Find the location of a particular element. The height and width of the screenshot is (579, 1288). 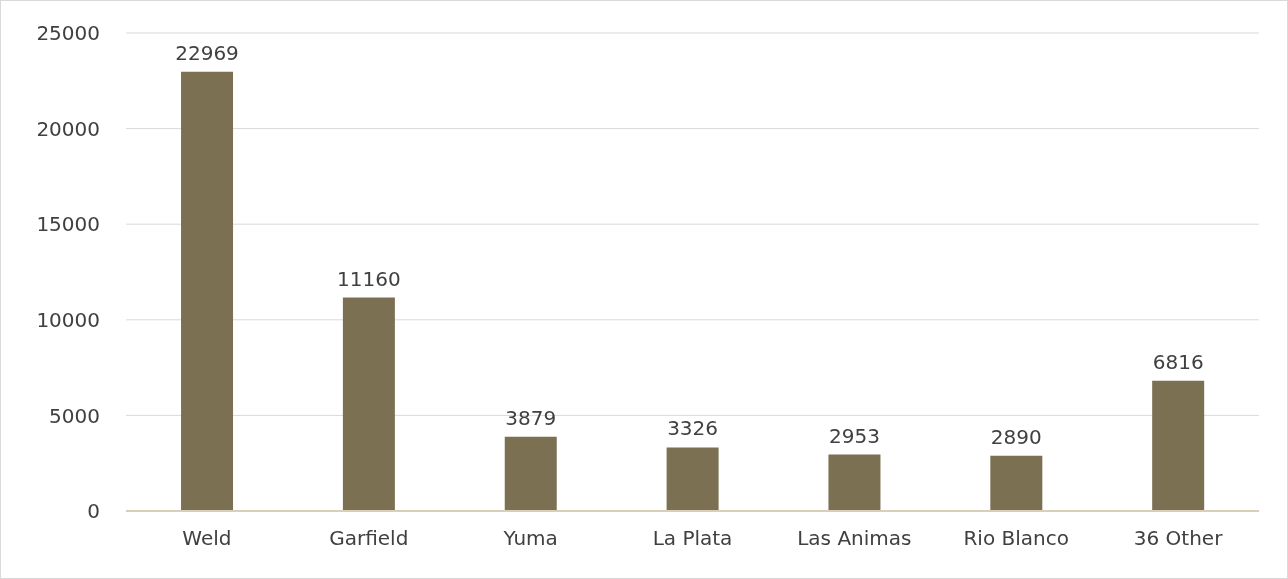

data-label: 2890 is located at coordinates (1016, 436).